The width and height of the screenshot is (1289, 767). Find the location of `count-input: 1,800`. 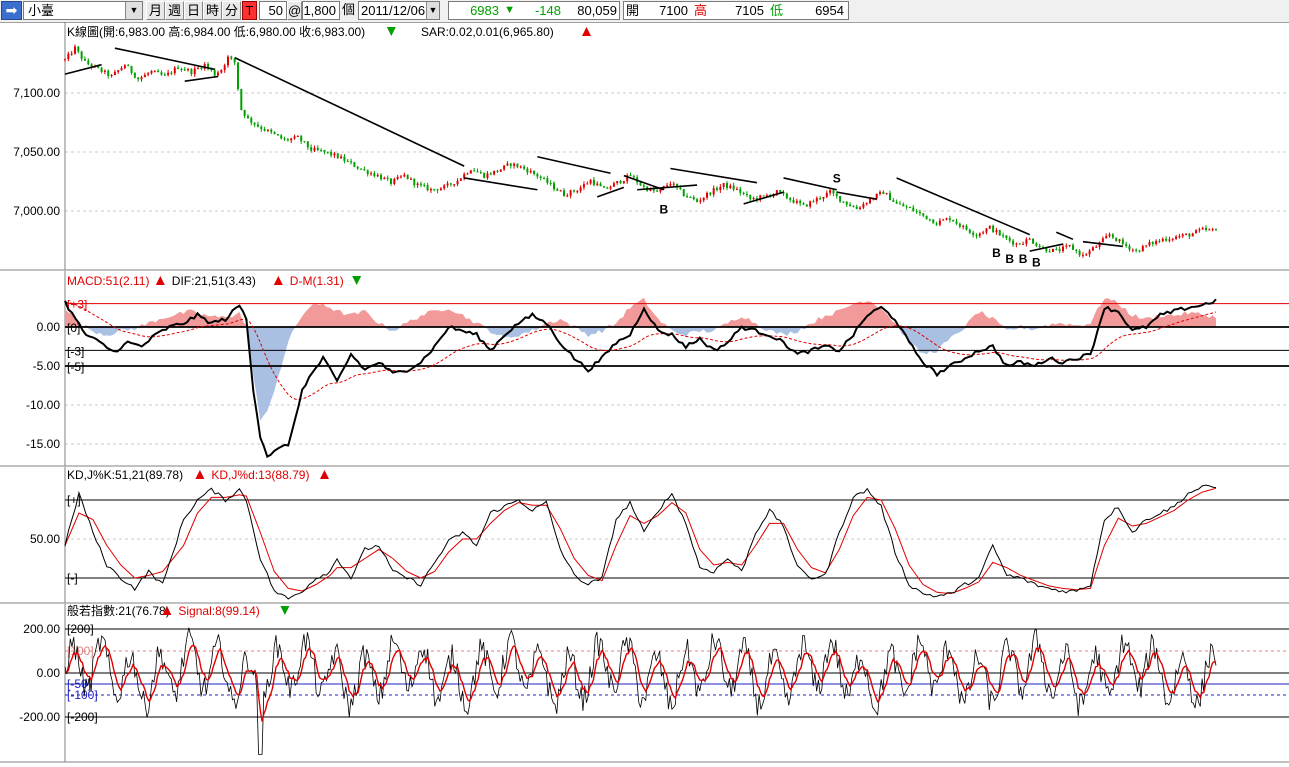

count-input: 1,800 is located at coordinates (321, 10).